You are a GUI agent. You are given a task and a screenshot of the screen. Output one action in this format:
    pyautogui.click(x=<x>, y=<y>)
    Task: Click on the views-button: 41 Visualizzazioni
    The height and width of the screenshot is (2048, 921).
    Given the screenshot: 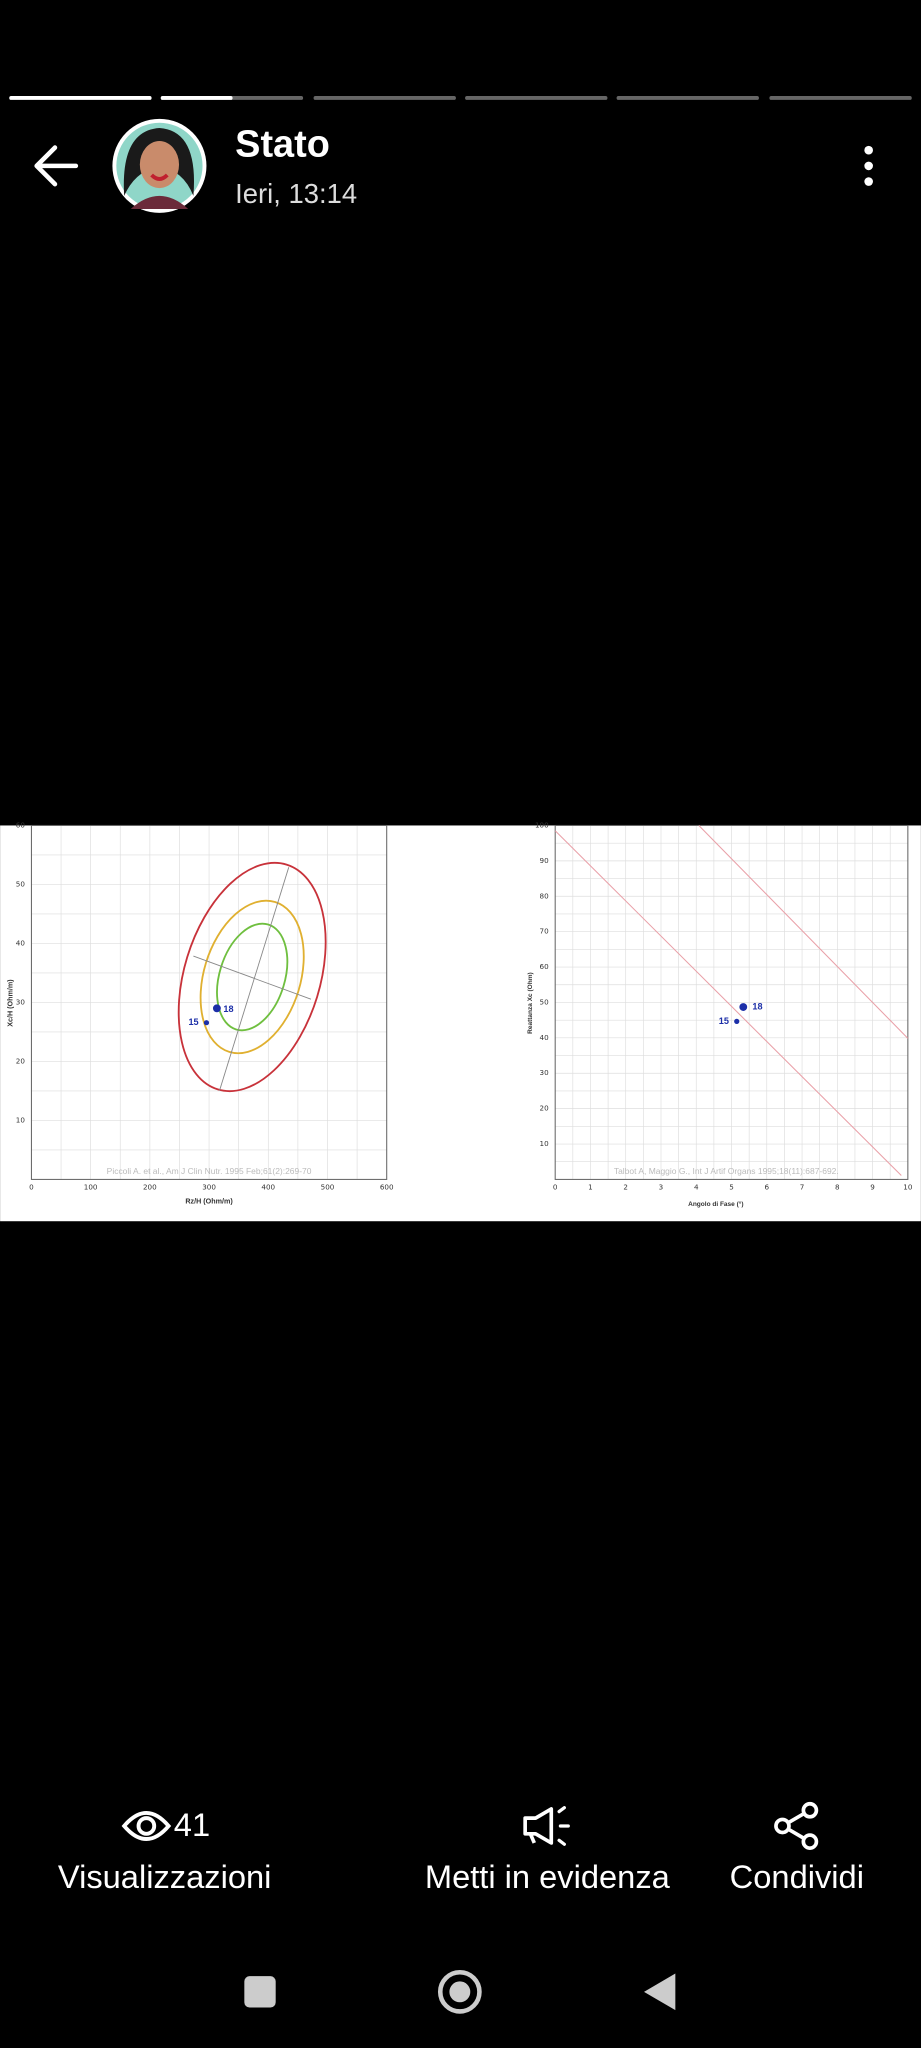 What is the action you would take?
    pyautogui.click(x=165, y=1850)
    